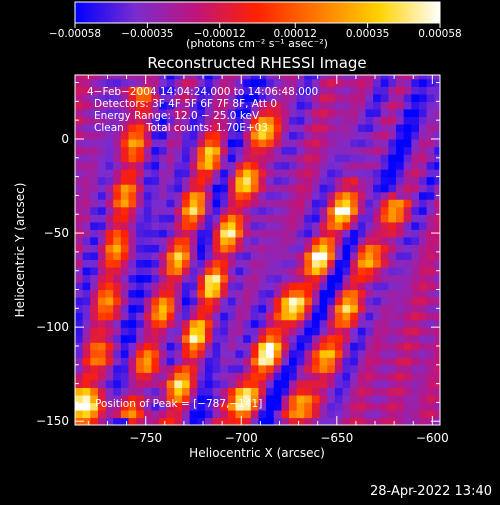 The height and width of the screenshot is (505, 500). I want to click on colorbar-strip, so click(257, 12).